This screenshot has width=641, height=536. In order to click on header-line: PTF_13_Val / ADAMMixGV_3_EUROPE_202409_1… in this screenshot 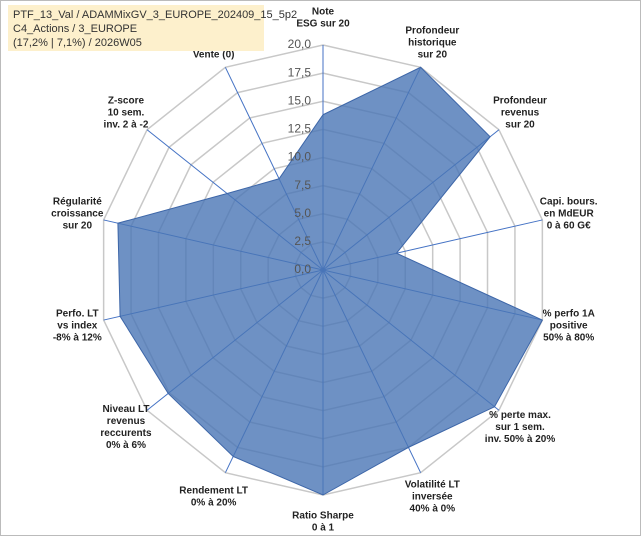, I will do `click(155, 15)`.